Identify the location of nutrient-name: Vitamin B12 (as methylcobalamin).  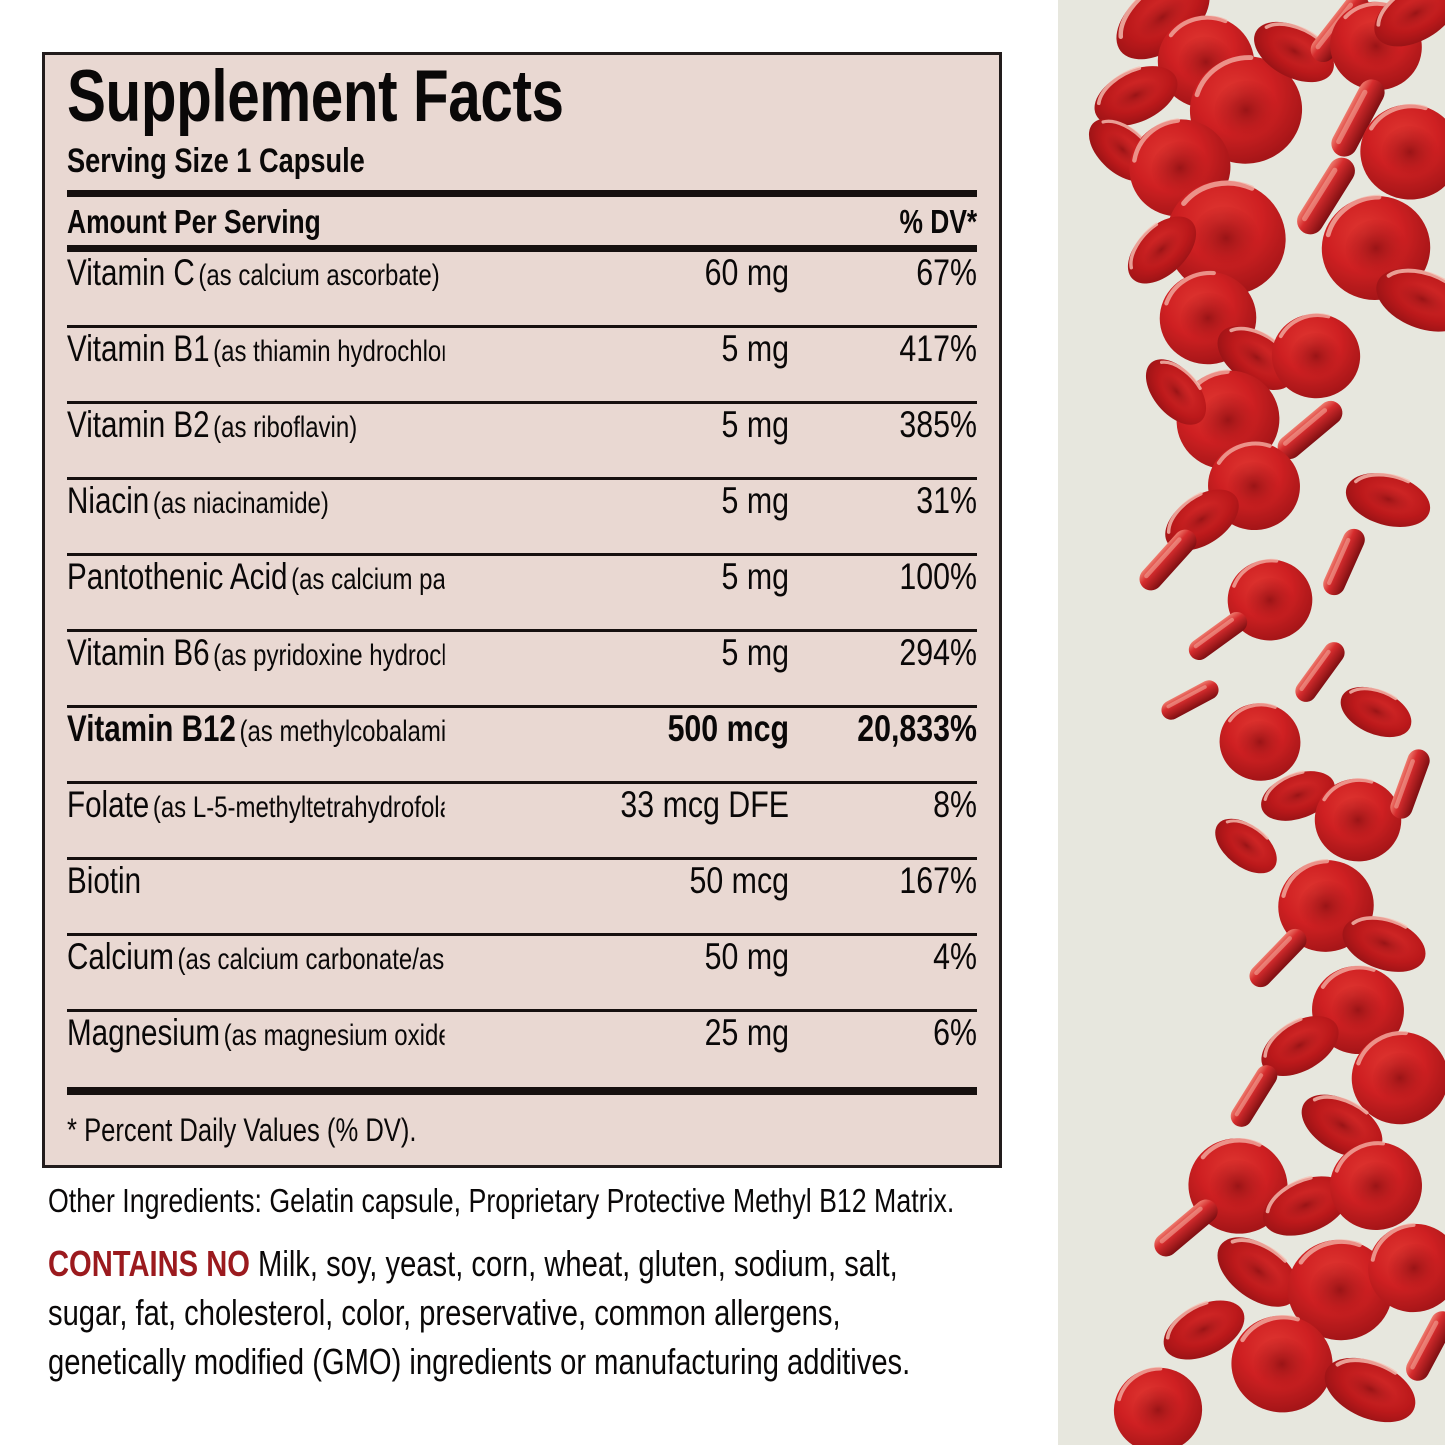
(256, 729).